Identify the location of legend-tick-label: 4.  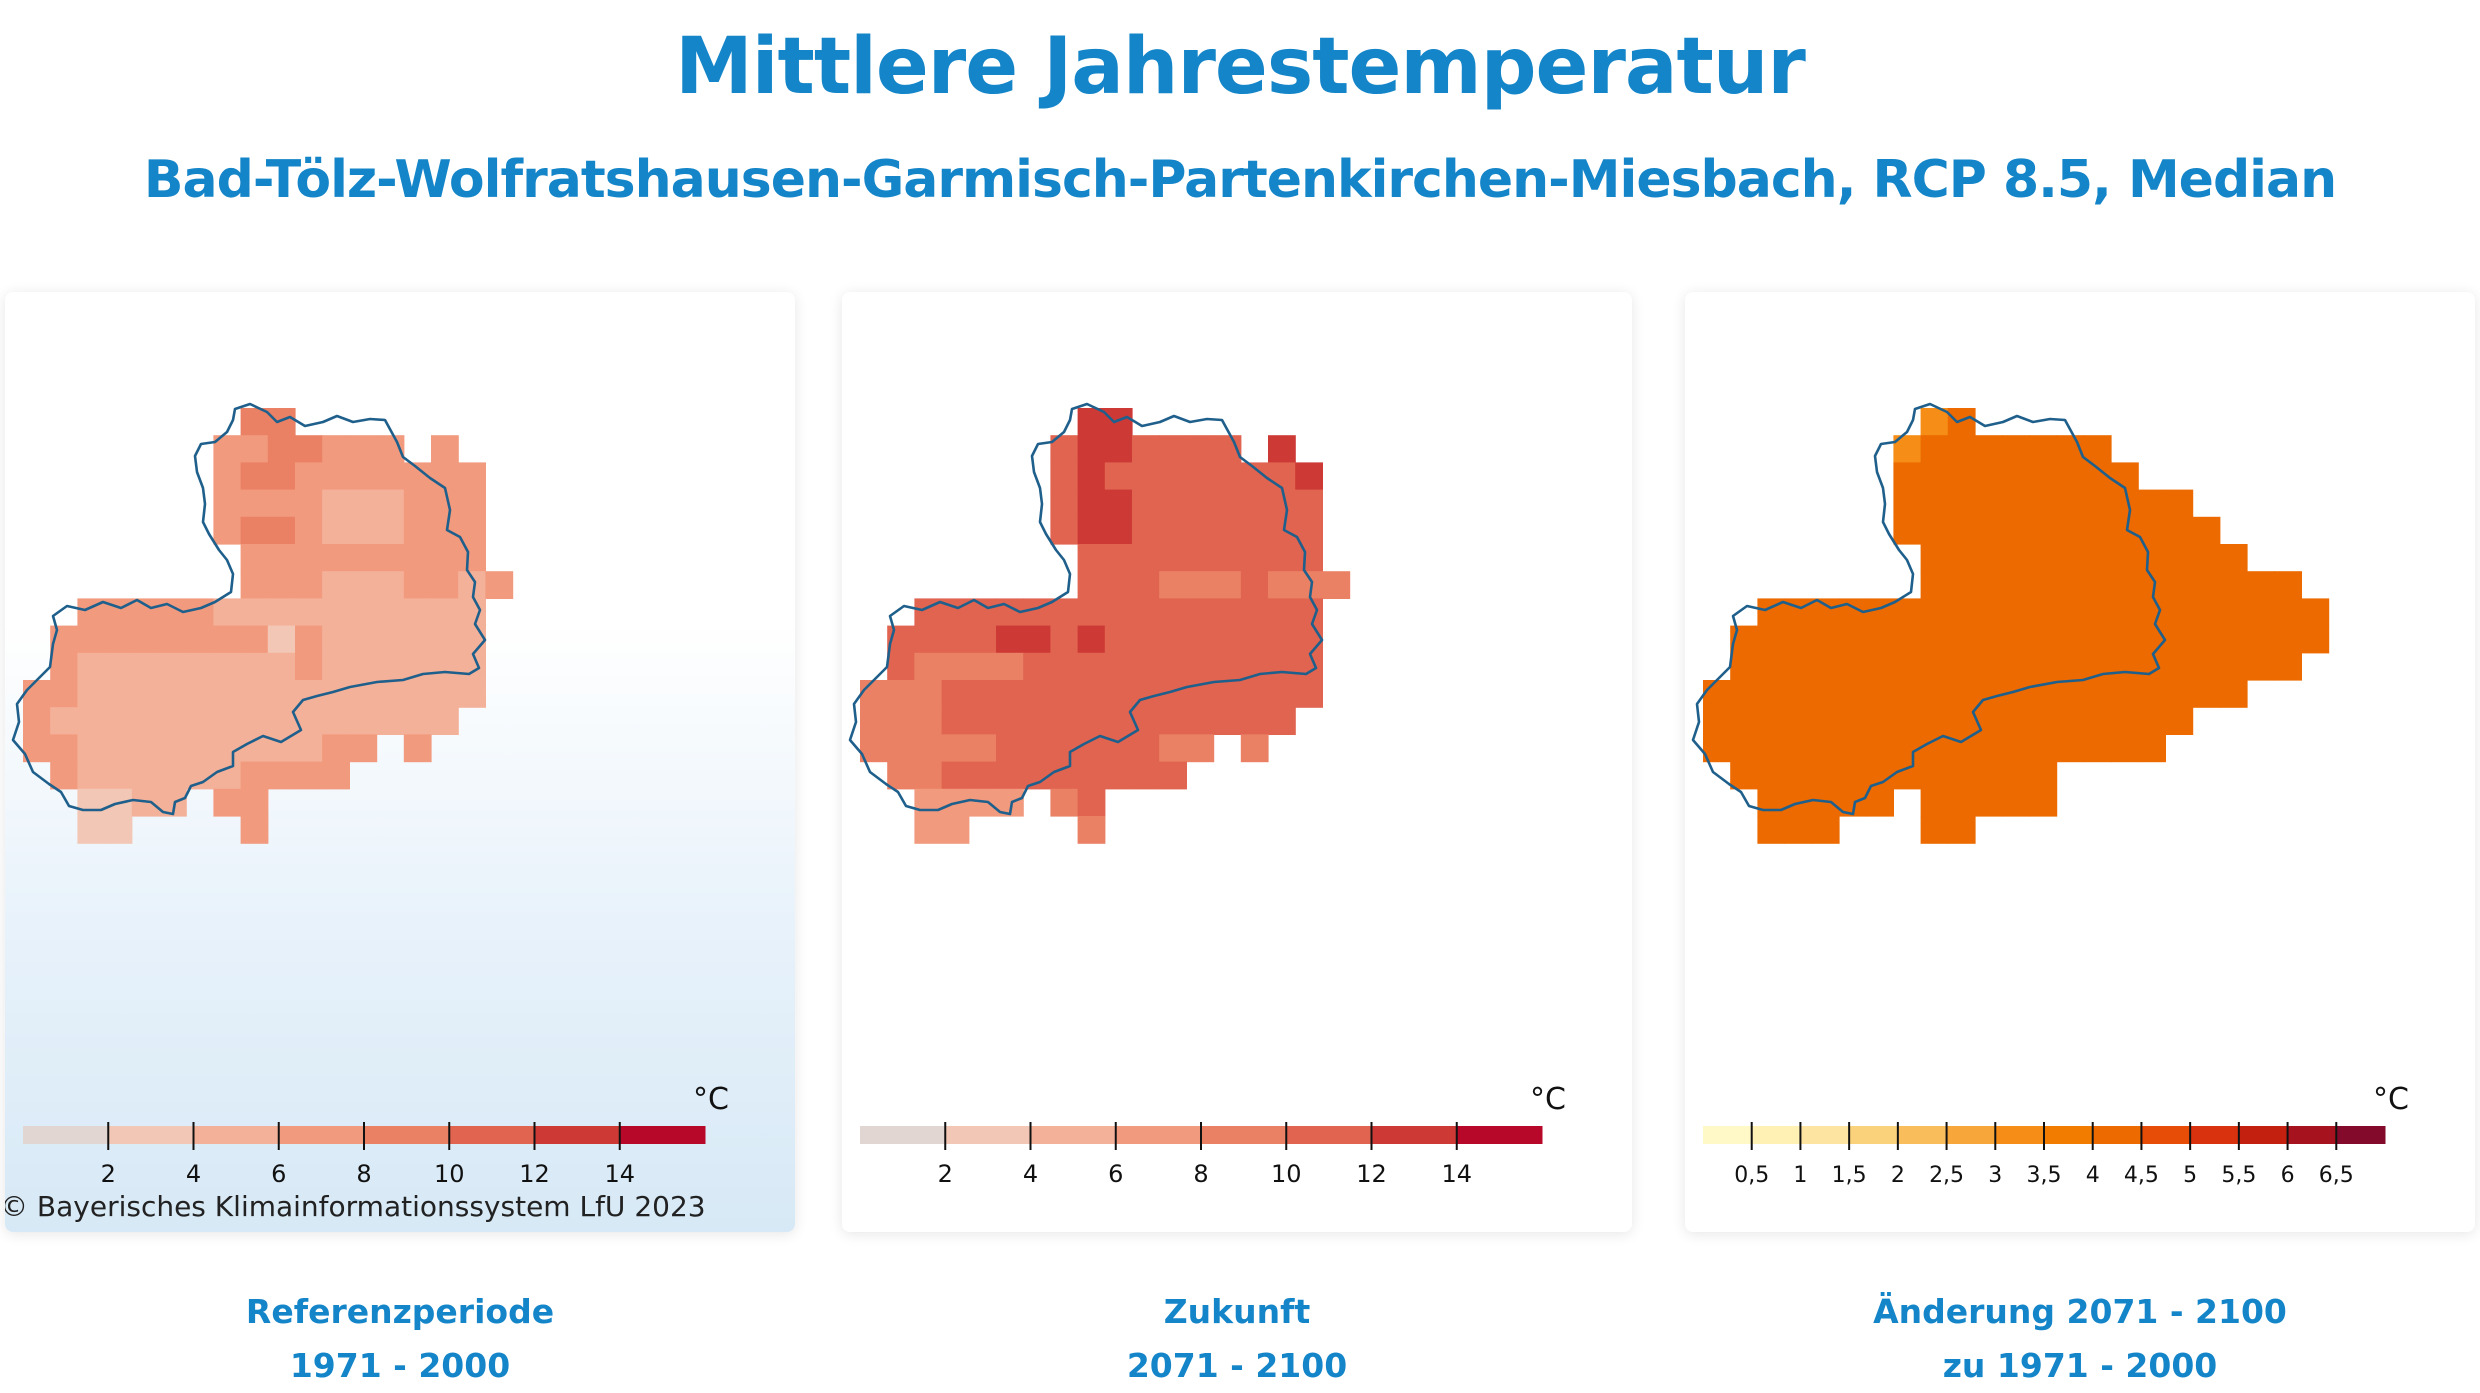
(1030, 1174).